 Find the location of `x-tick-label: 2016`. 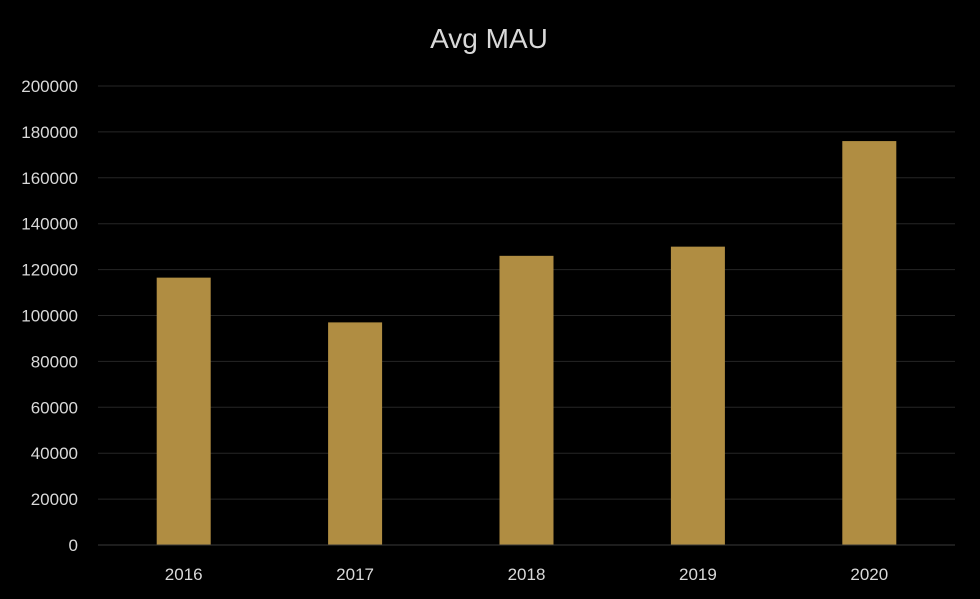

x-tick-label: 2016 is located at coordinates (184, 574).